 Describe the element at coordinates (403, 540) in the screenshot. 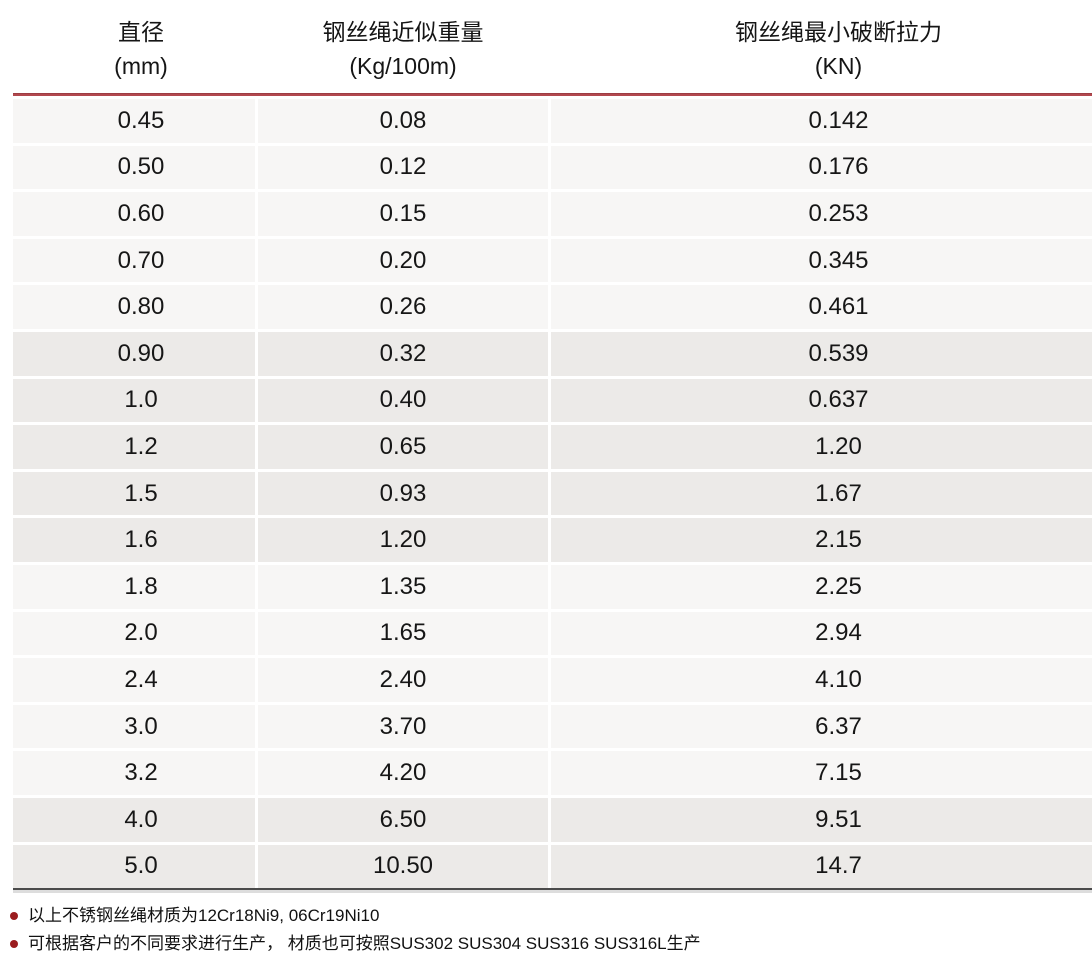

I see `cell-weight-kg-per-100m: 1.20` at that location.